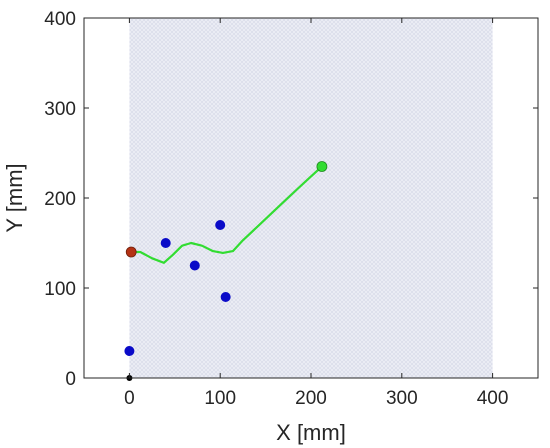 This screenshot has width=550, height=448. What do you see at coordinates (322, 166) in the screenshot?
I see `goal-point` at bounding box center [322, 166].